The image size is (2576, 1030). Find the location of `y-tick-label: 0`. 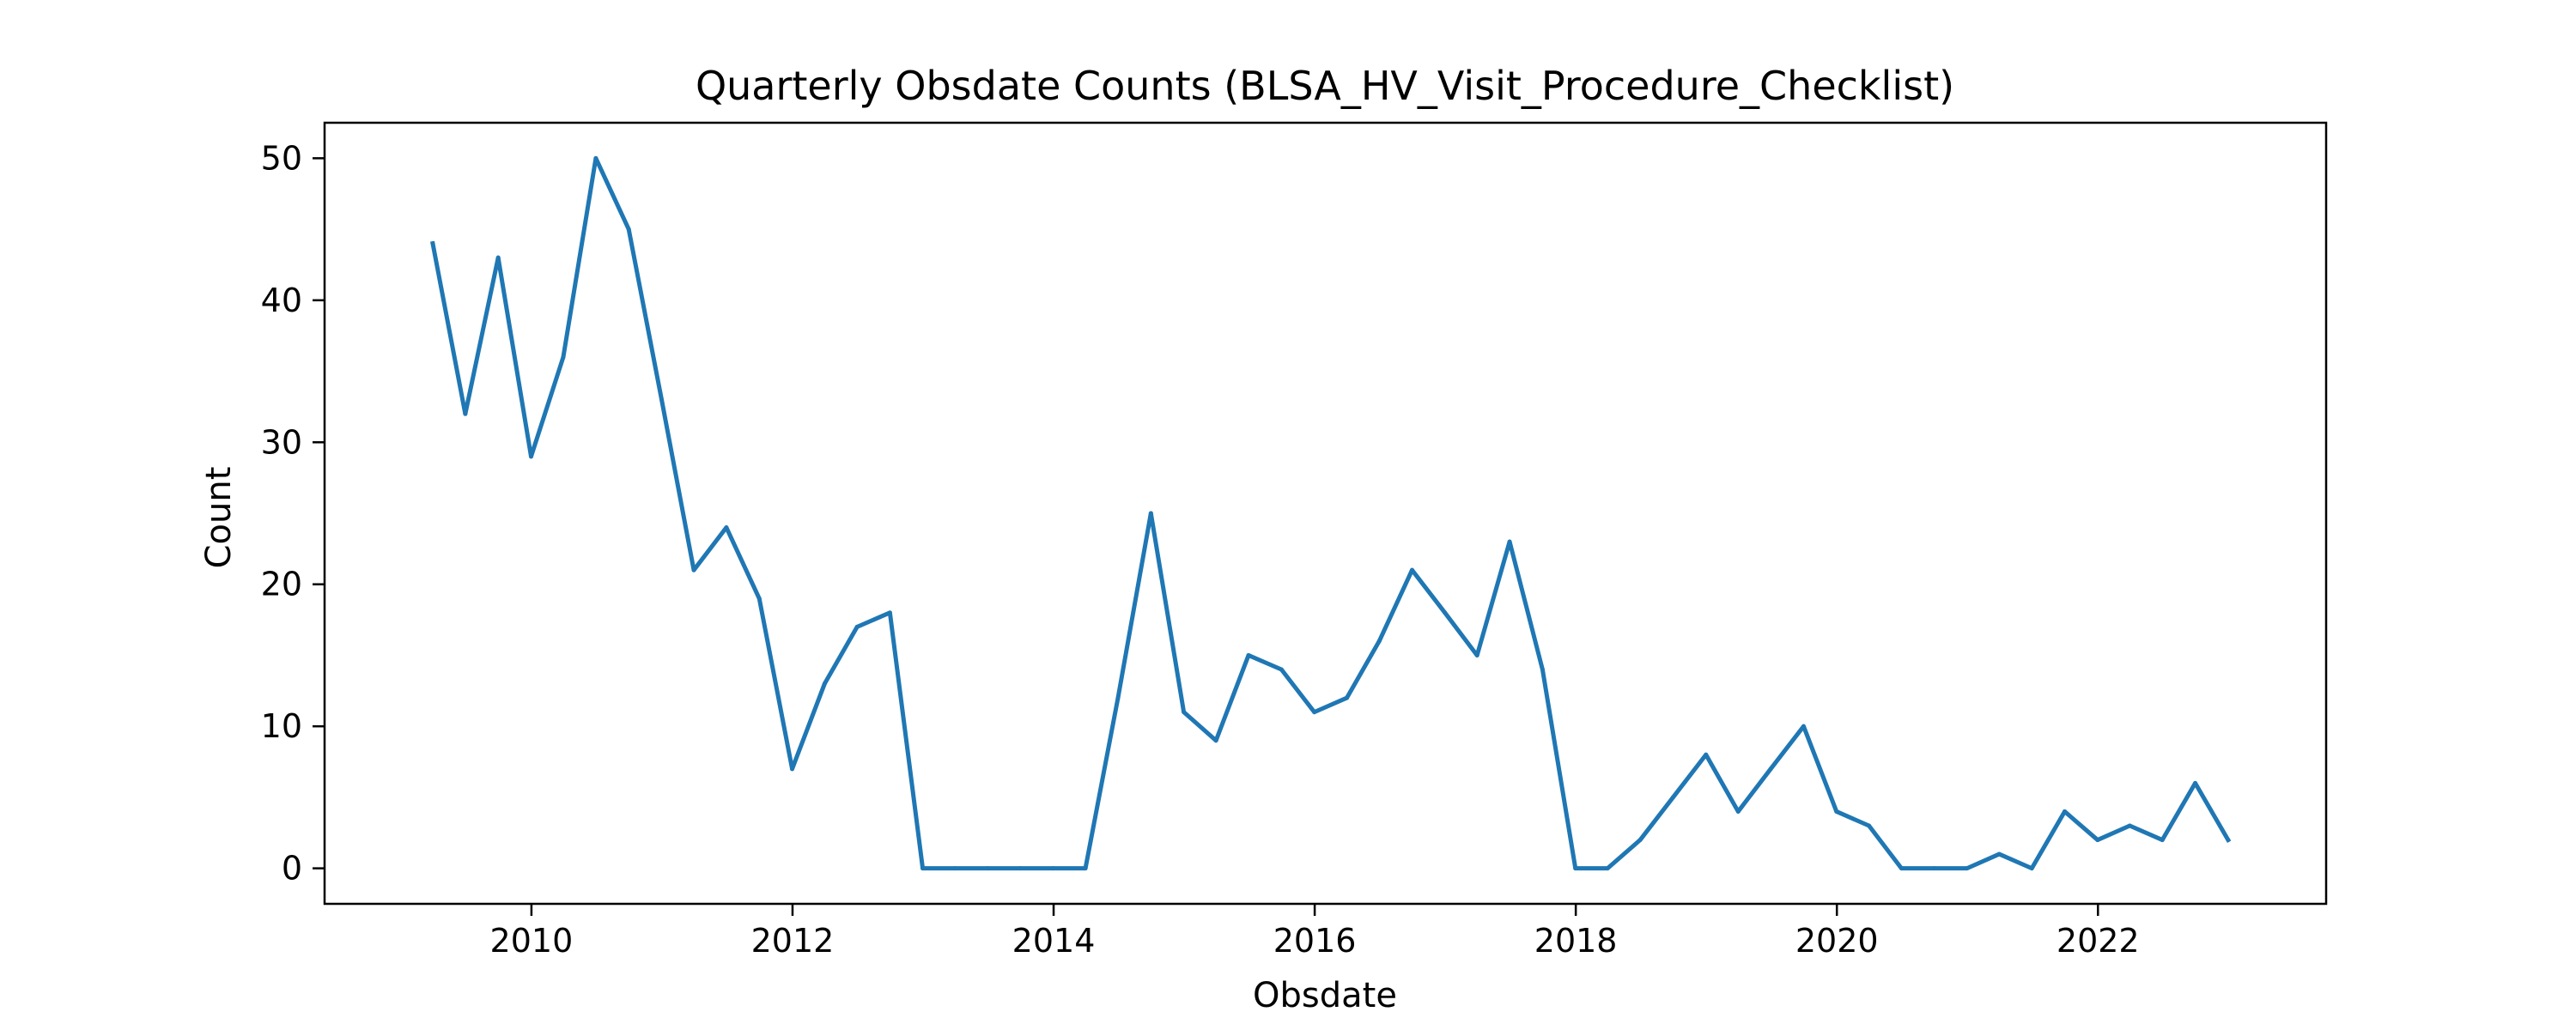

y-tick-label: 0 is located at coordinates (292, 869).